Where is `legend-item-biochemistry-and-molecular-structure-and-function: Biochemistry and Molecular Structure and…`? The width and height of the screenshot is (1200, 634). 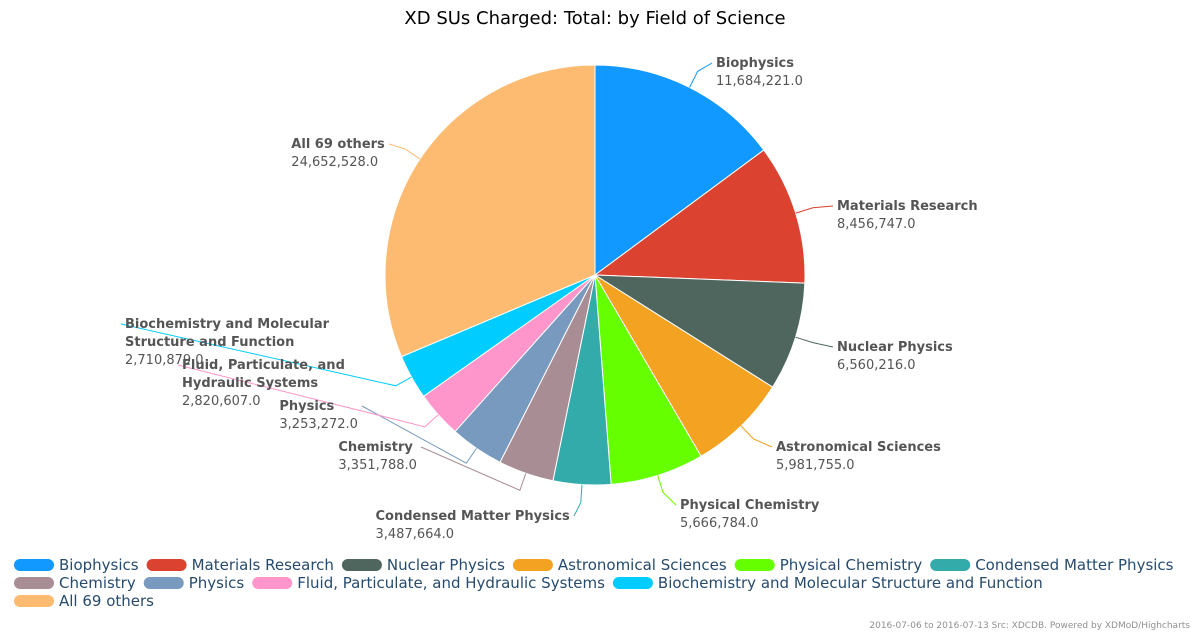 legend-item-biochemistry-and-molecular-structure-and-function: Biochemistry and Molecular Structure and… is located at coordinates (827, 583).